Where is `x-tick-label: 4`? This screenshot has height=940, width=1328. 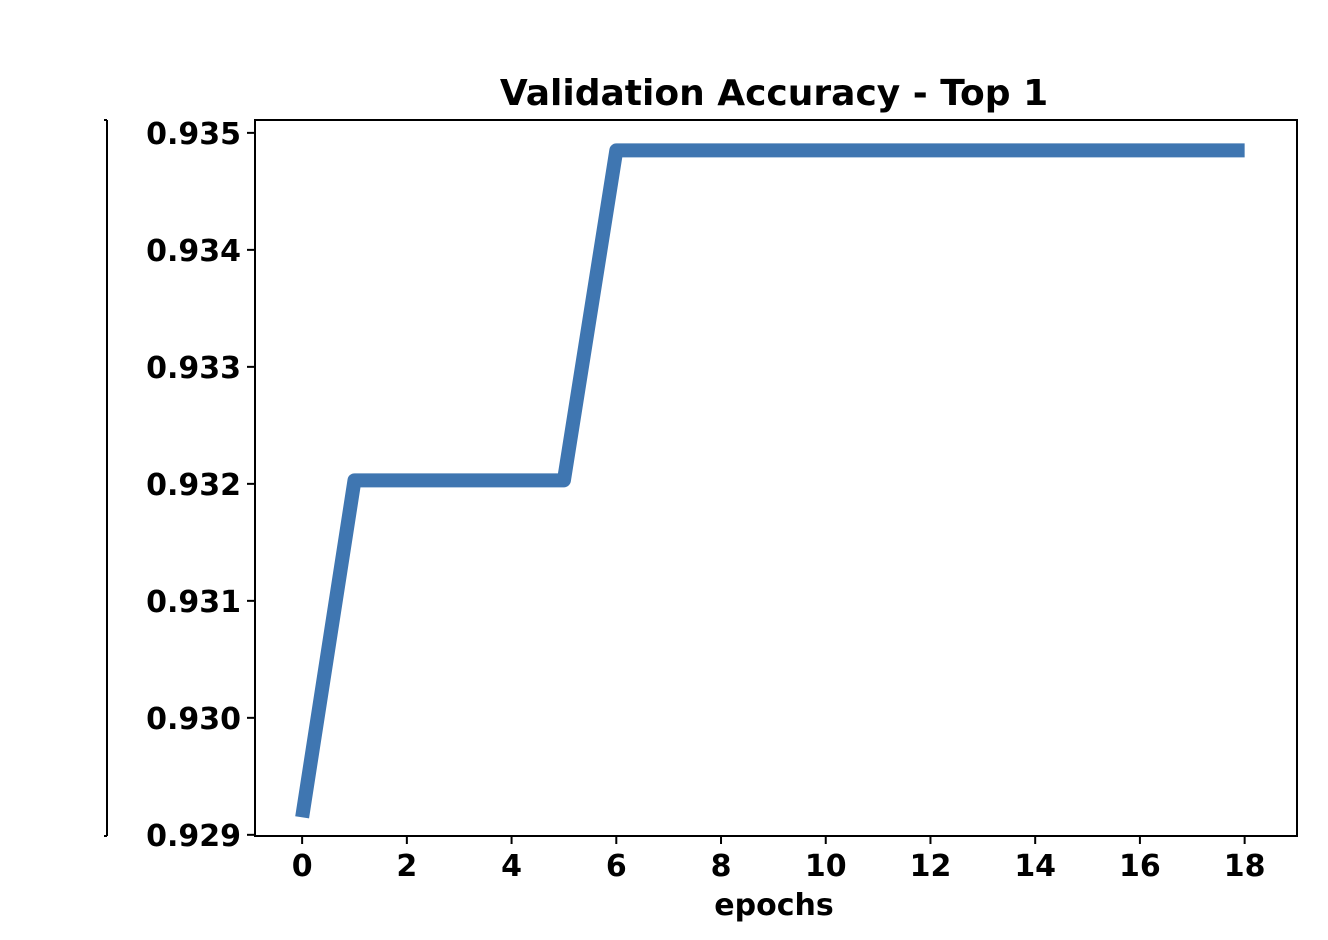 x-tick-label: 4 is located at coordinates (511, 866).